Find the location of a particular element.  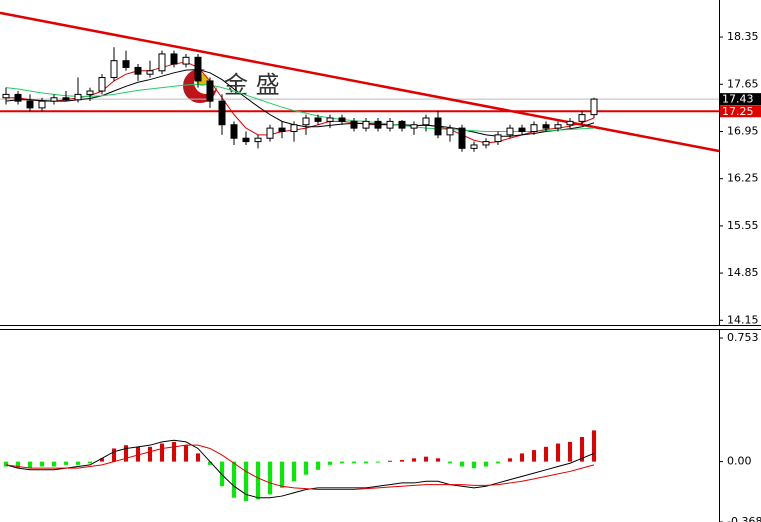

y-tick-label: 0.00 is located at coordinates (739, 461).